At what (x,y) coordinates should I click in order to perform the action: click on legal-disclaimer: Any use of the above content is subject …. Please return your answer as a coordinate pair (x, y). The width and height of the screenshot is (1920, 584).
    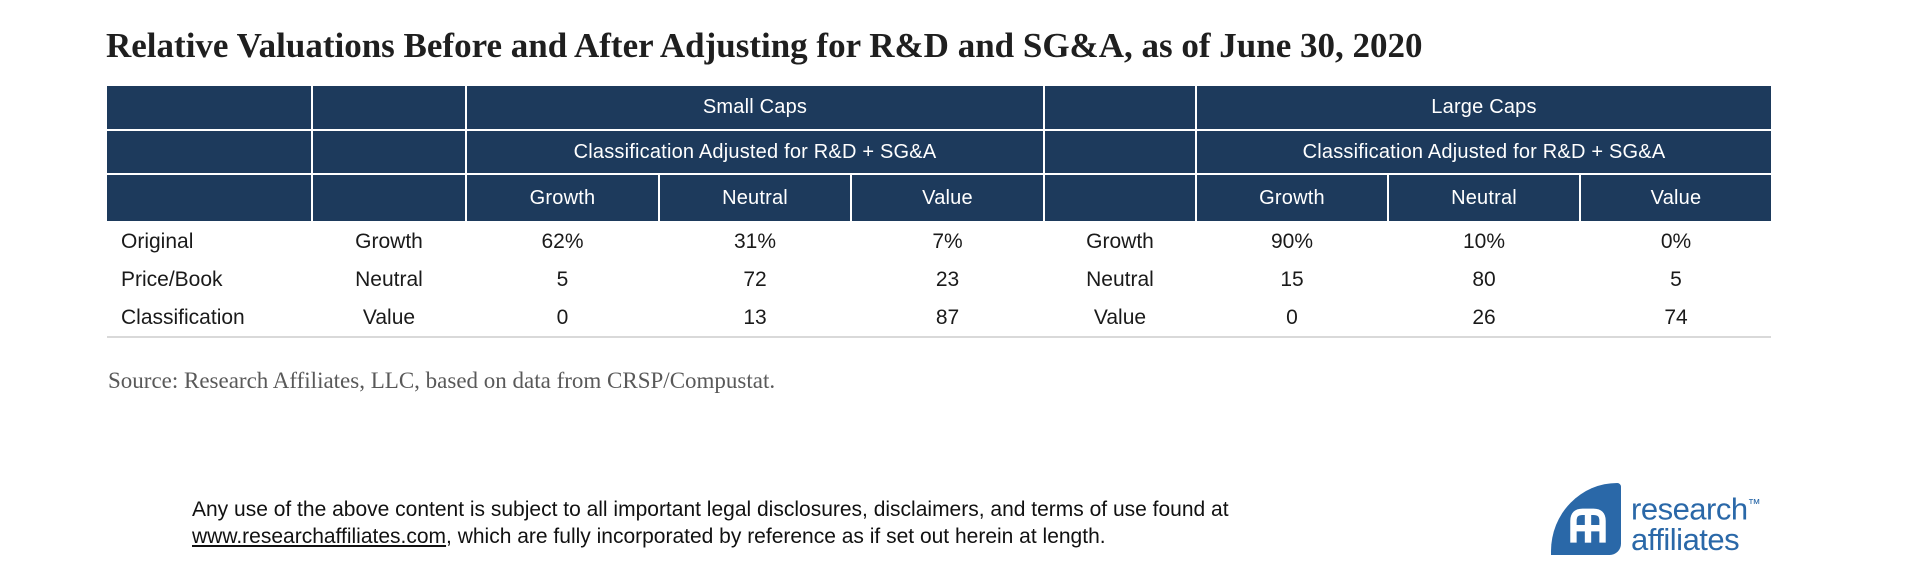
    Looking at the image, I should click on (802, 523).